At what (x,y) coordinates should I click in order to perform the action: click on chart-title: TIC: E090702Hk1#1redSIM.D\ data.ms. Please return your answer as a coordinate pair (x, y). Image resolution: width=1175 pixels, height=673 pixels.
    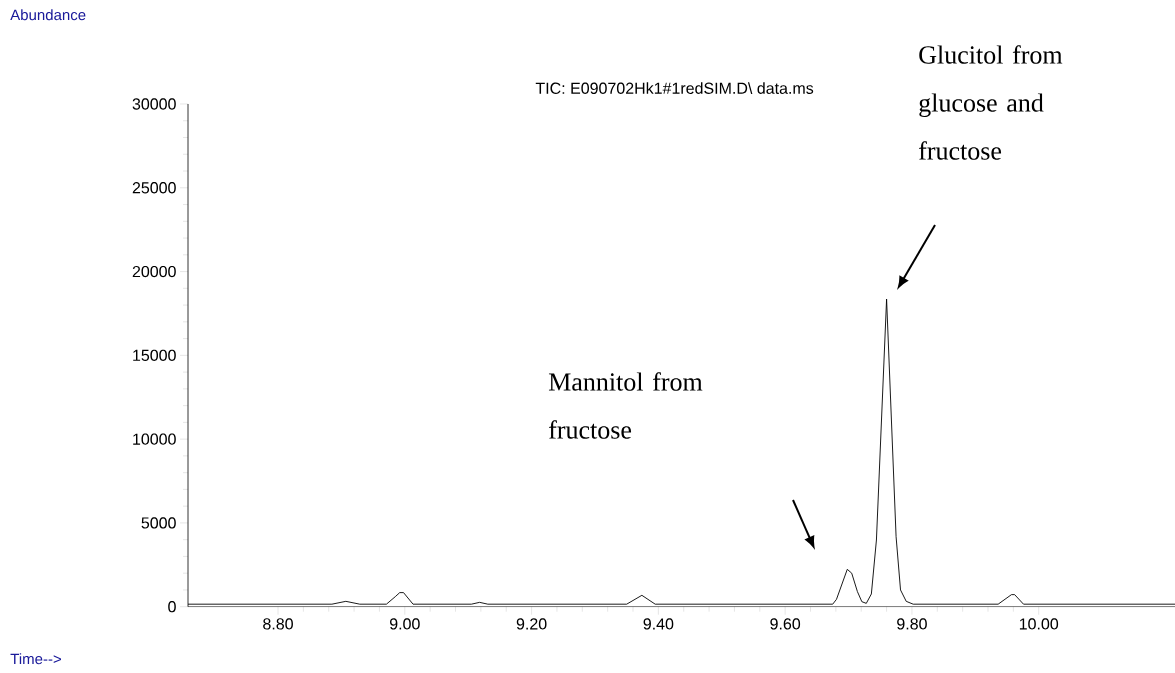
    Looking at the image, I should click on (674, 88).